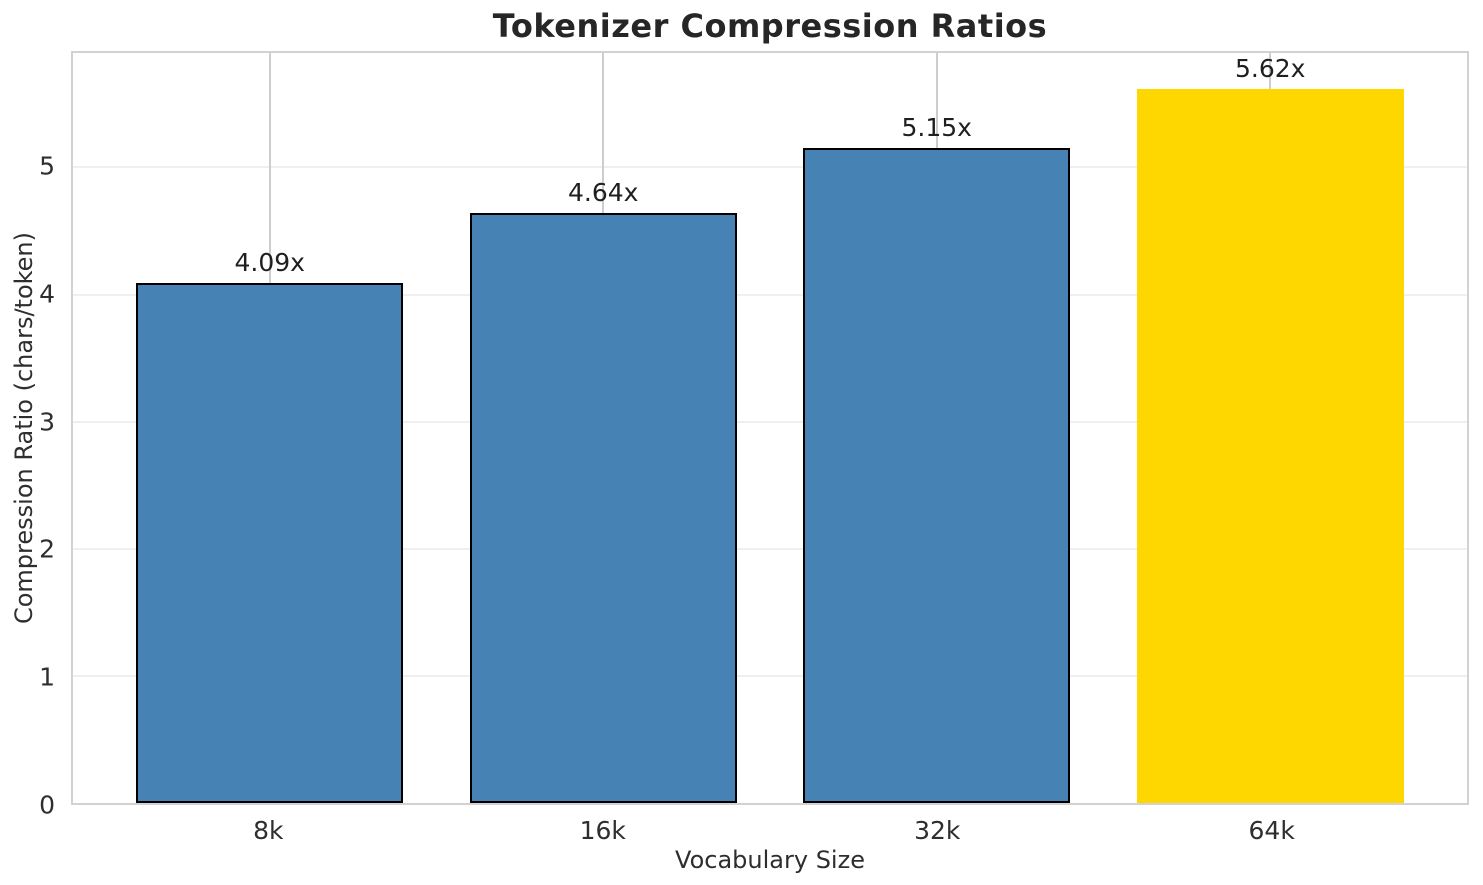  What do you see at coordinates (47, 549) in the screenshot?
I see `y-tick-label: 2` at bounding box center [47, 549].